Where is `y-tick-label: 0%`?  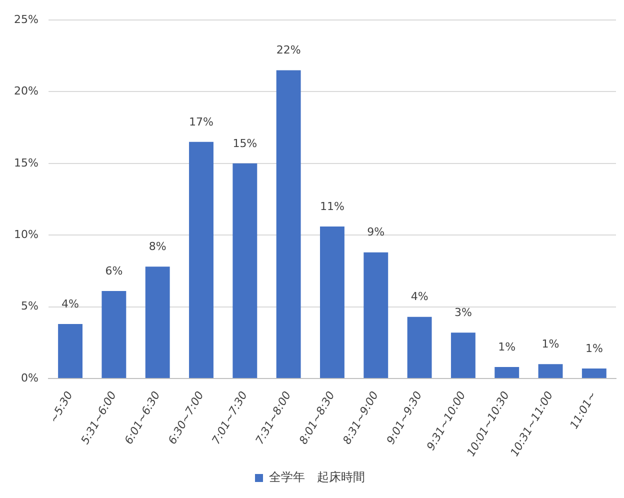
y-tick-label: 0% is located at coordinates (29, 377).